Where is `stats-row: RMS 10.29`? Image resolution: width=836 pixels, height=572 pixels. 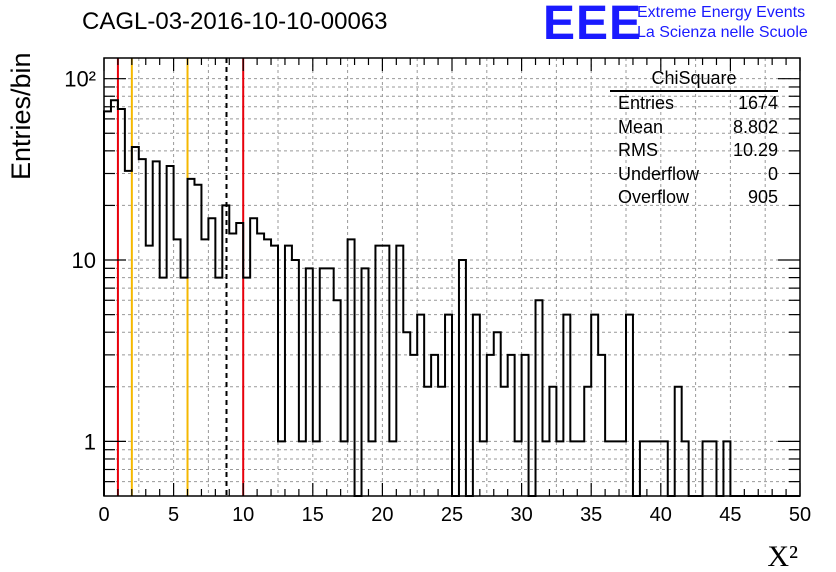
stats-row: RMS 10.29 is located at coordinates (694, 151).